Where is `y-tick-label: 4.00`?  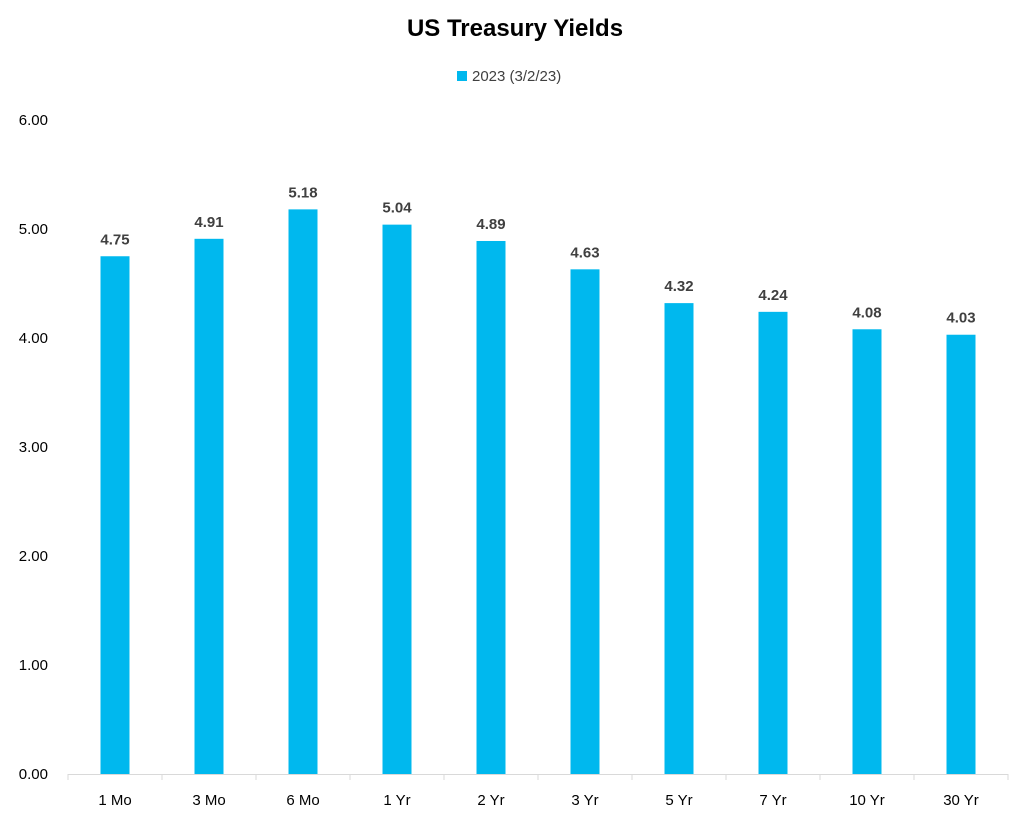 y-tick-label: 4.00 is located at coordinates (33, 338).